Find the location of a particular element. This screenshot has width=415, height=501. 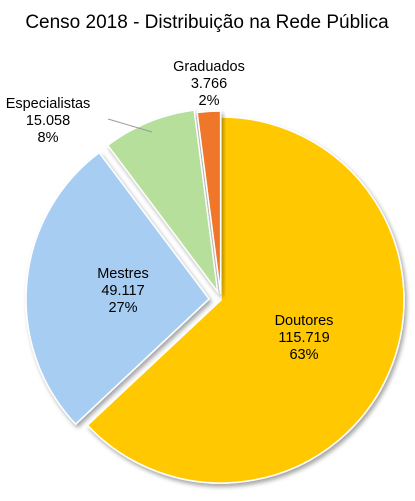

slice-label-name: Doutores is located at coordinates (304, 321).